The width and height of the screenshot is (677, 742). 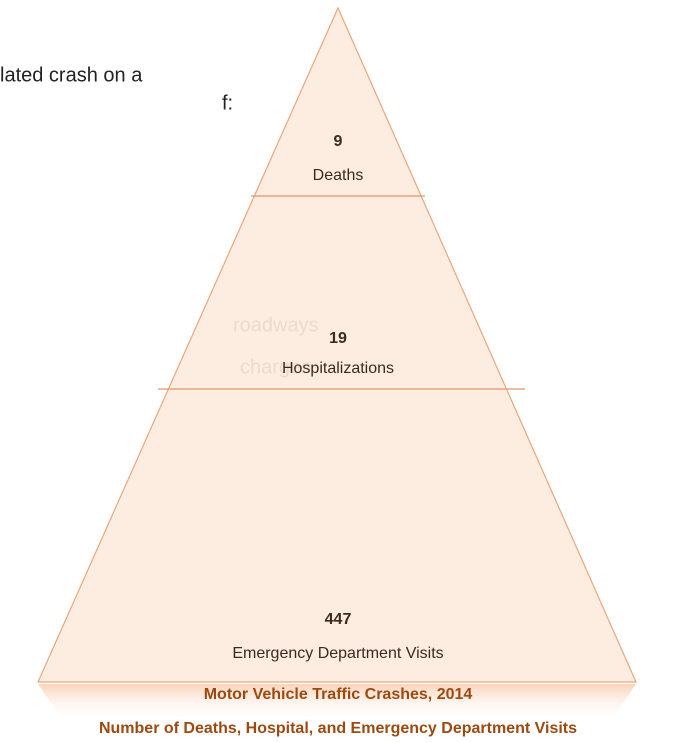 What do you see at coordinates (338, 338) in the screenshot?
I see `level-value: 19` at bounding box center [338, 338].